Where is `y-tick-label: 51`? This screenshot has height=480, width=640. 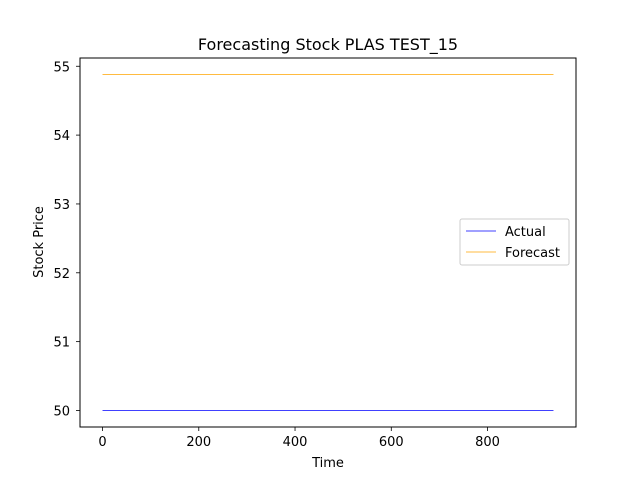
y-tick-label: 51 is located at coordinates (61, 343).